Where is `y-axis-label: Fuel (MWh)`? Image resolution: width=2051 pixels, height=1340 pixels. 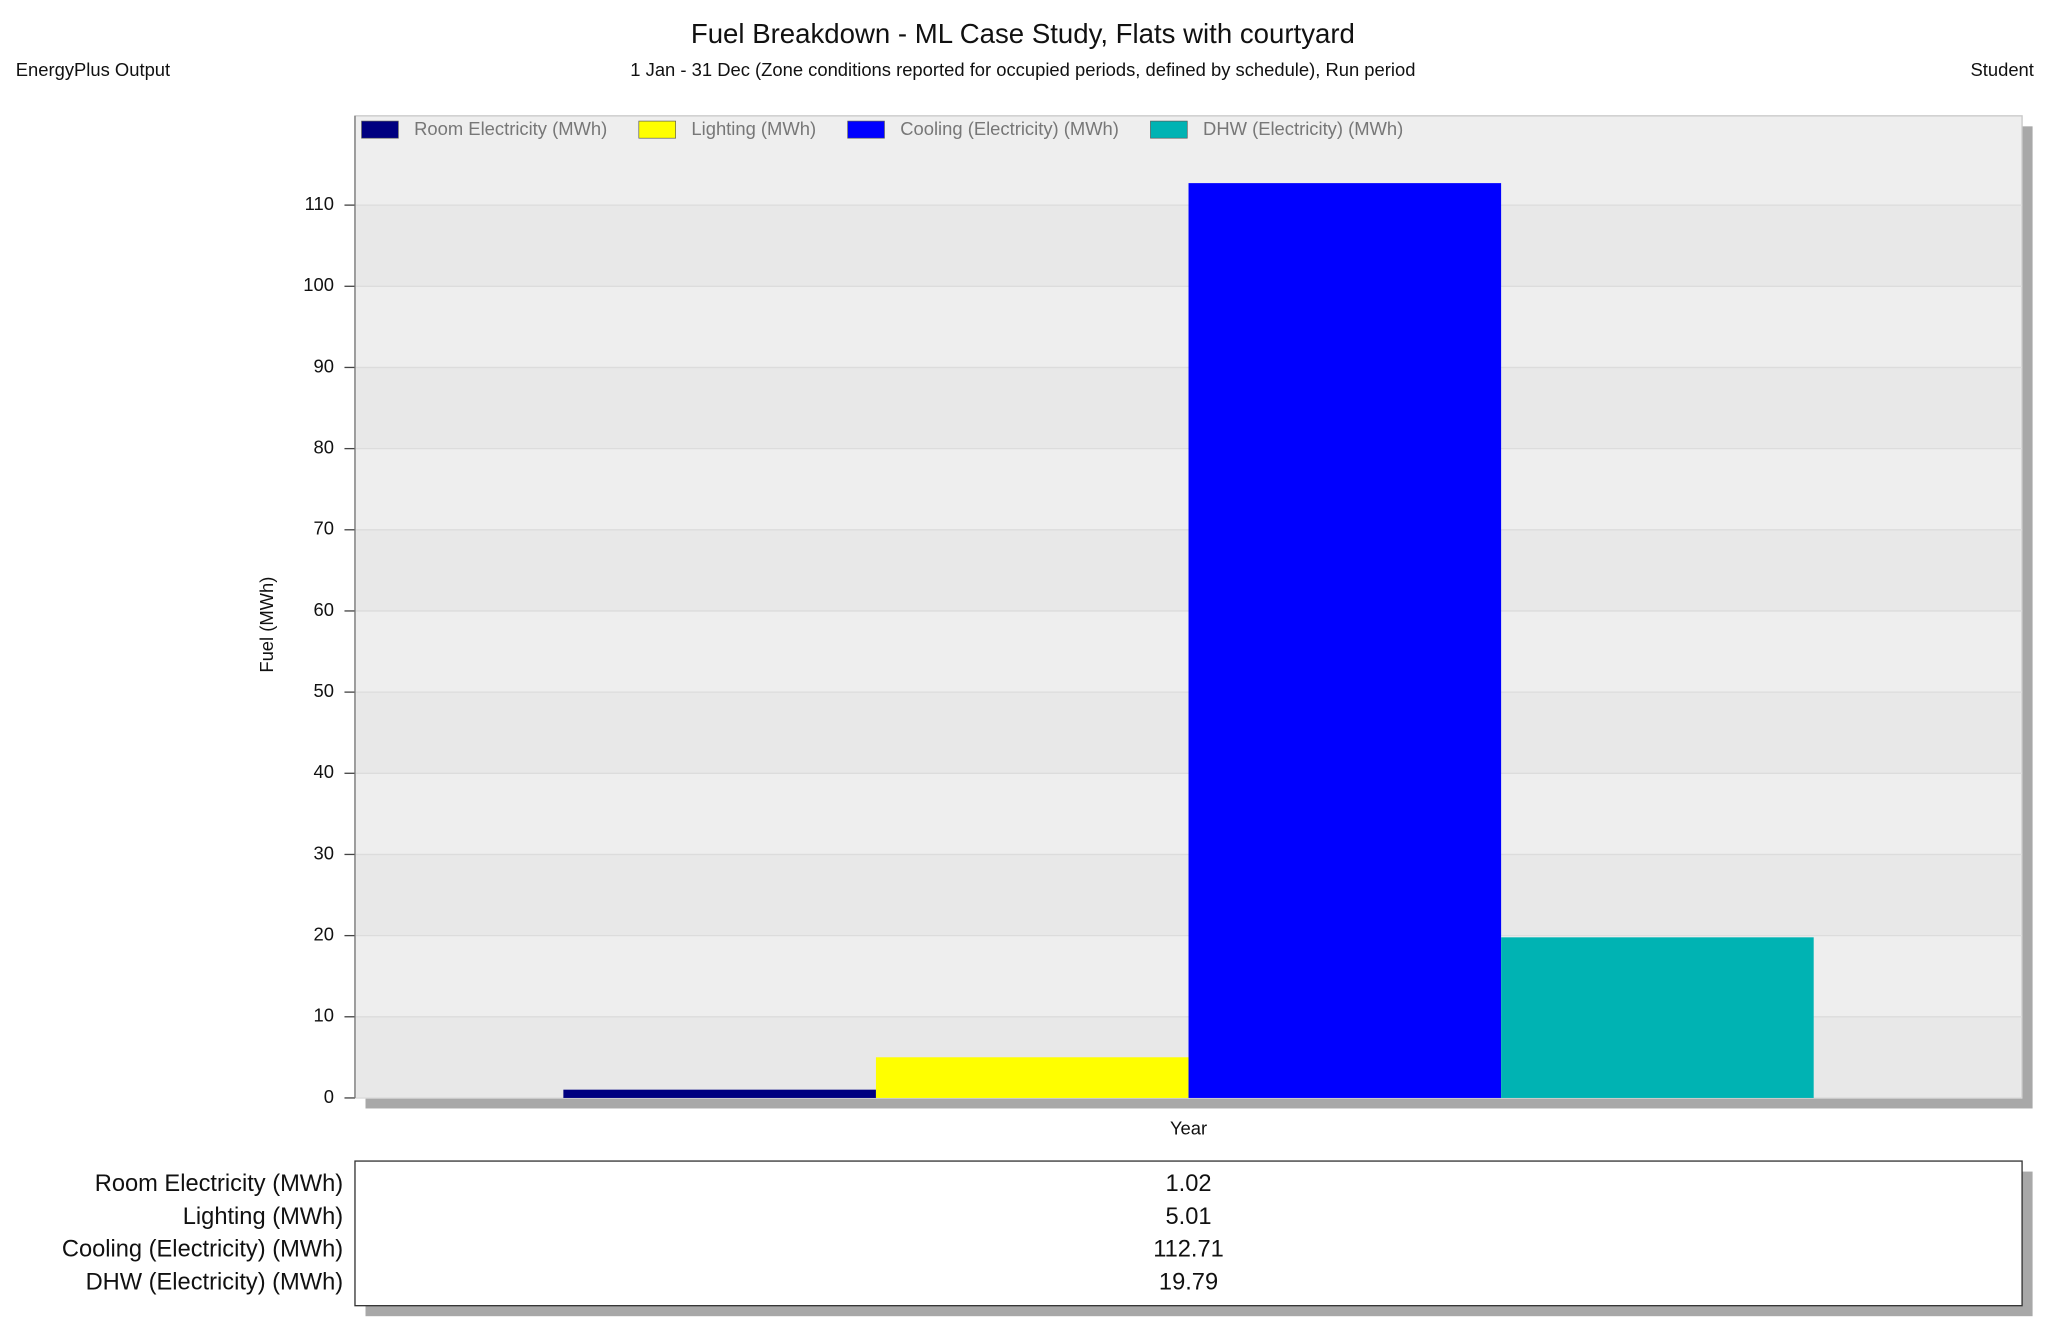 y-axis-label: Fuel (MWh) is located at coordinates (266, 625).